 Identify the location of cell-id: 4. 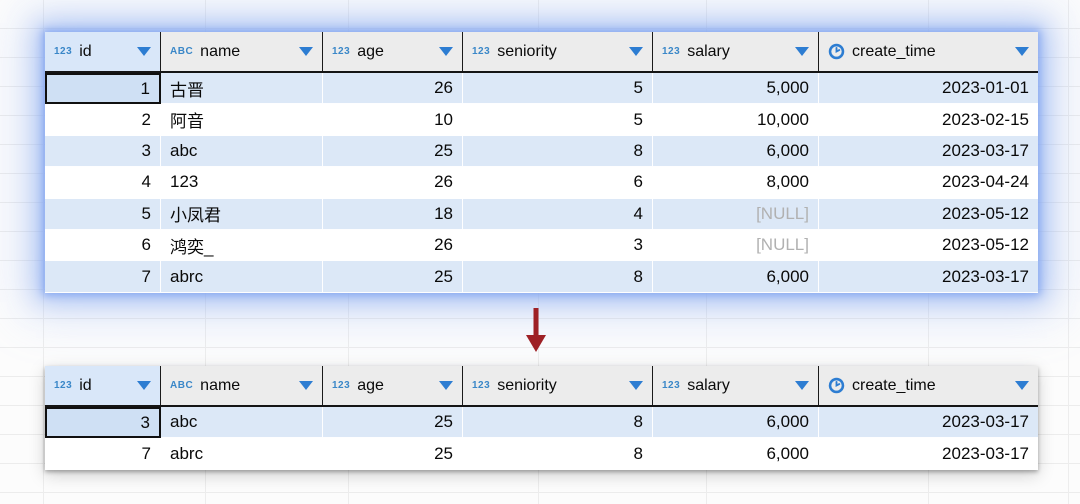
(103, 183).